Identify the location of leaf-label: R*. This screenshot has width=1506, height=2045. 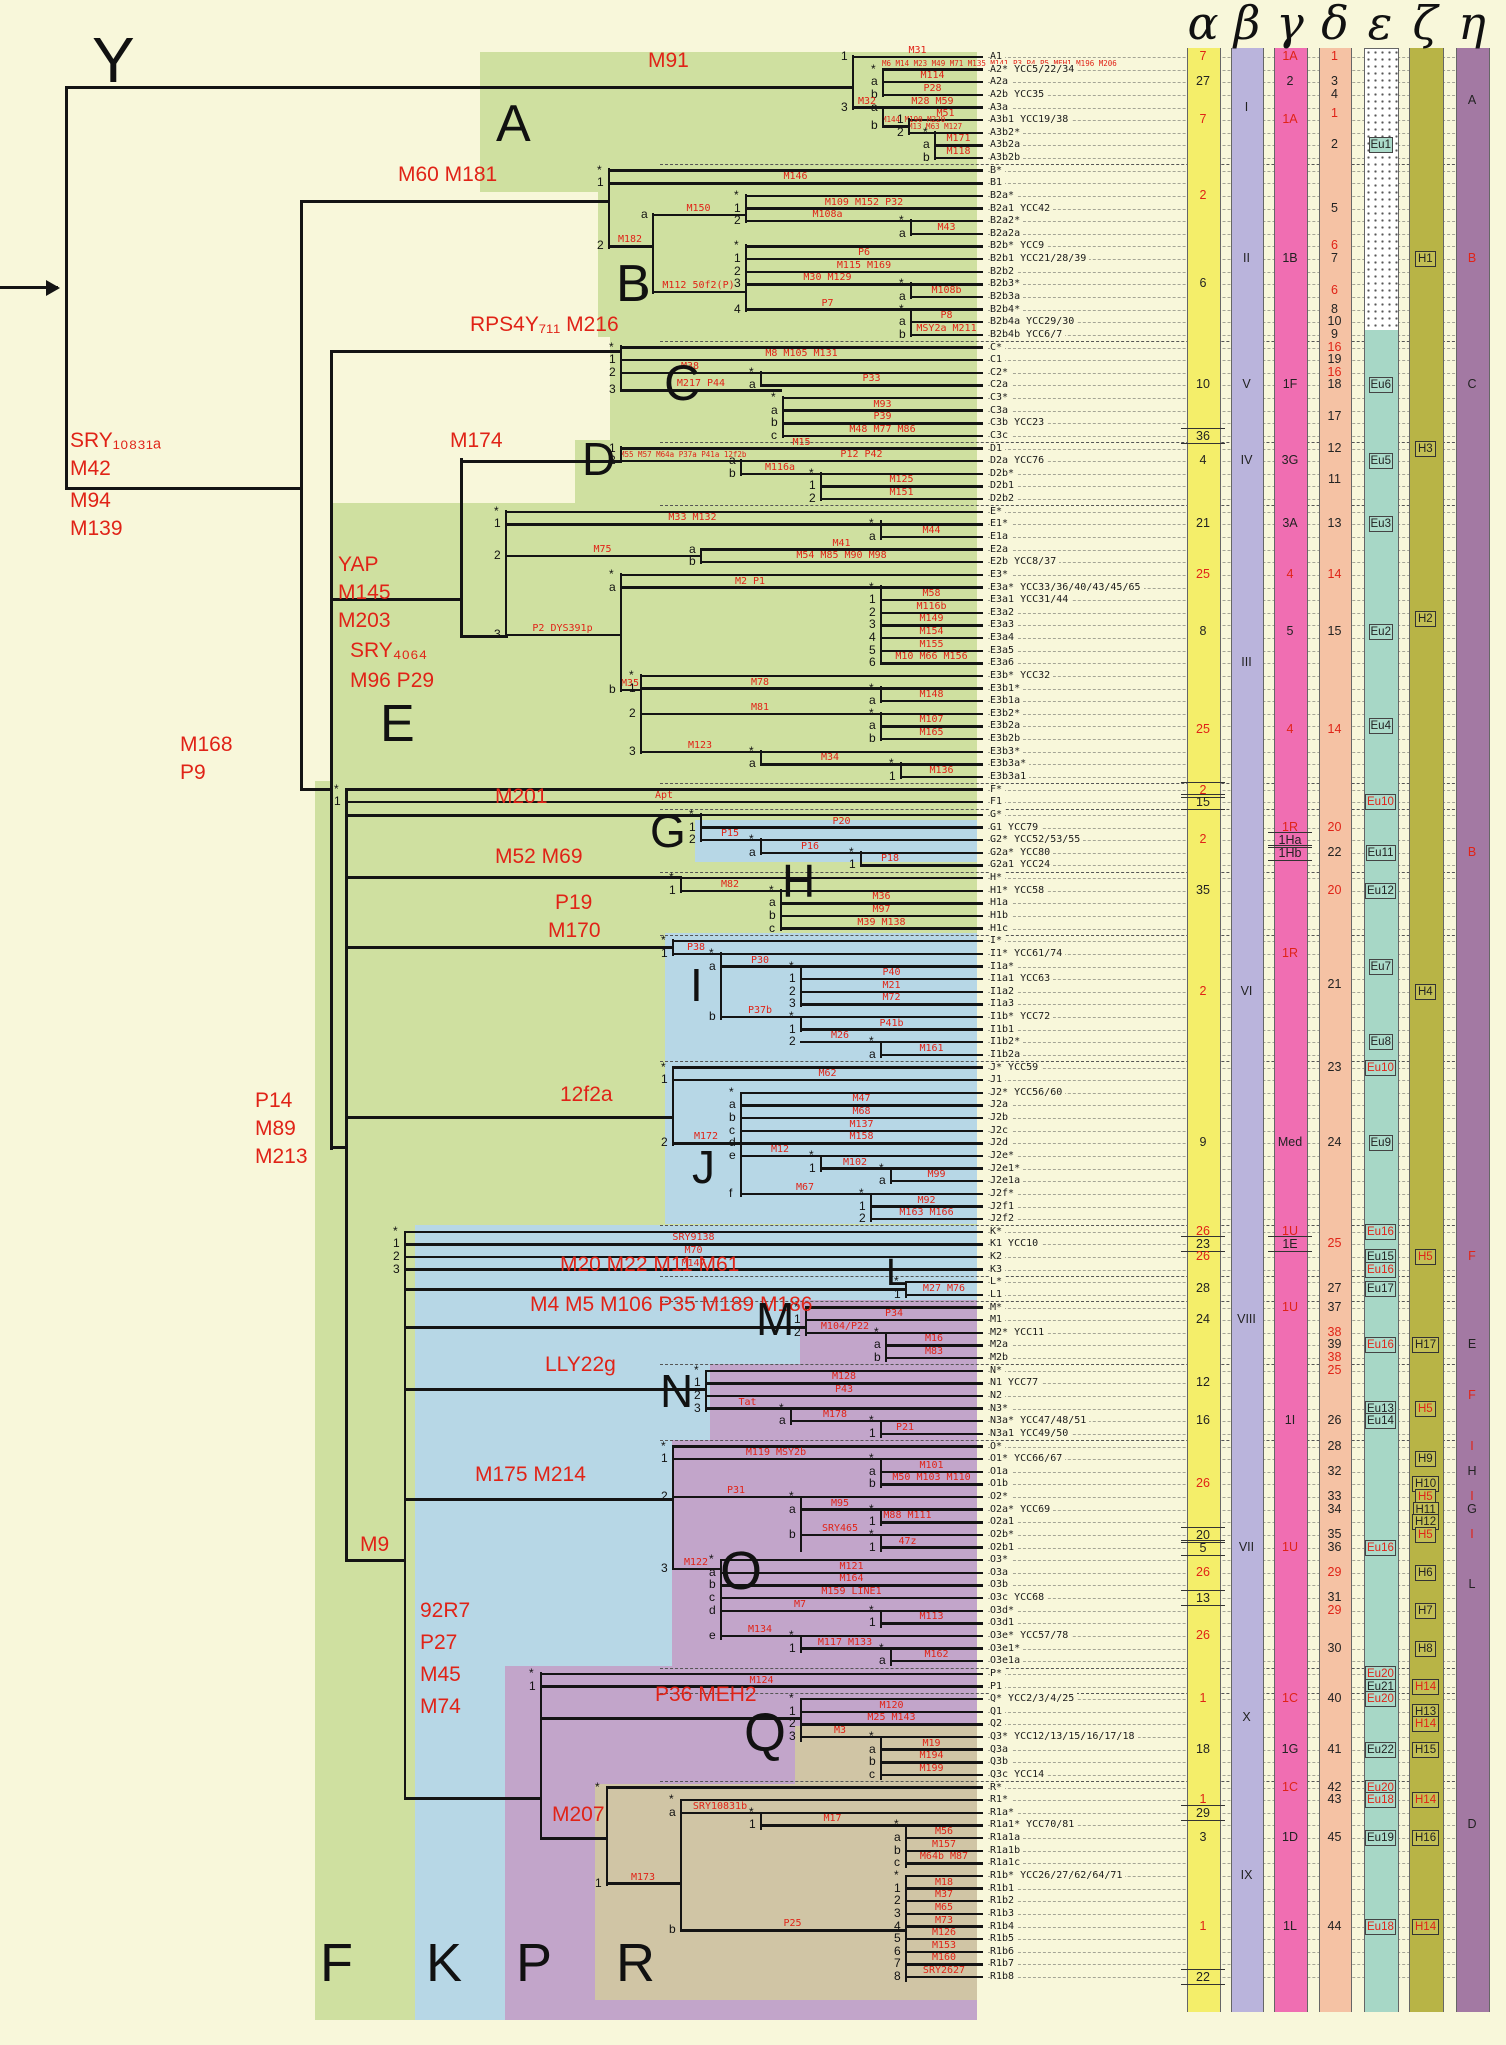
(998, 1787).